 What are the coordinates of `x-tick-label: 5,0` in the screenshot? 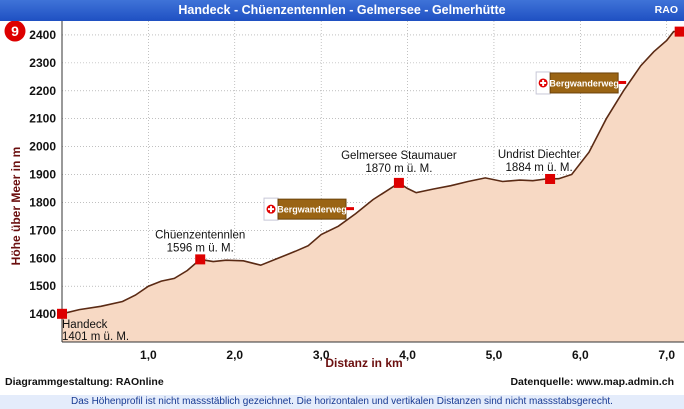 It's located at (494, 355).